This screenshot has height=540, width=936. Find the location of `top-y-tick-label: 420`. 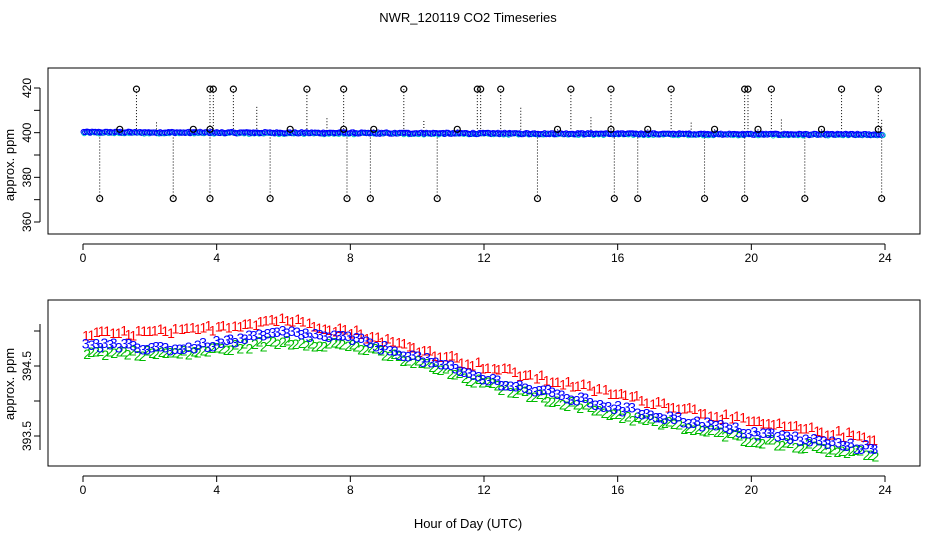

top-y-tick-label: 420 is located at coordinates (27, 88).